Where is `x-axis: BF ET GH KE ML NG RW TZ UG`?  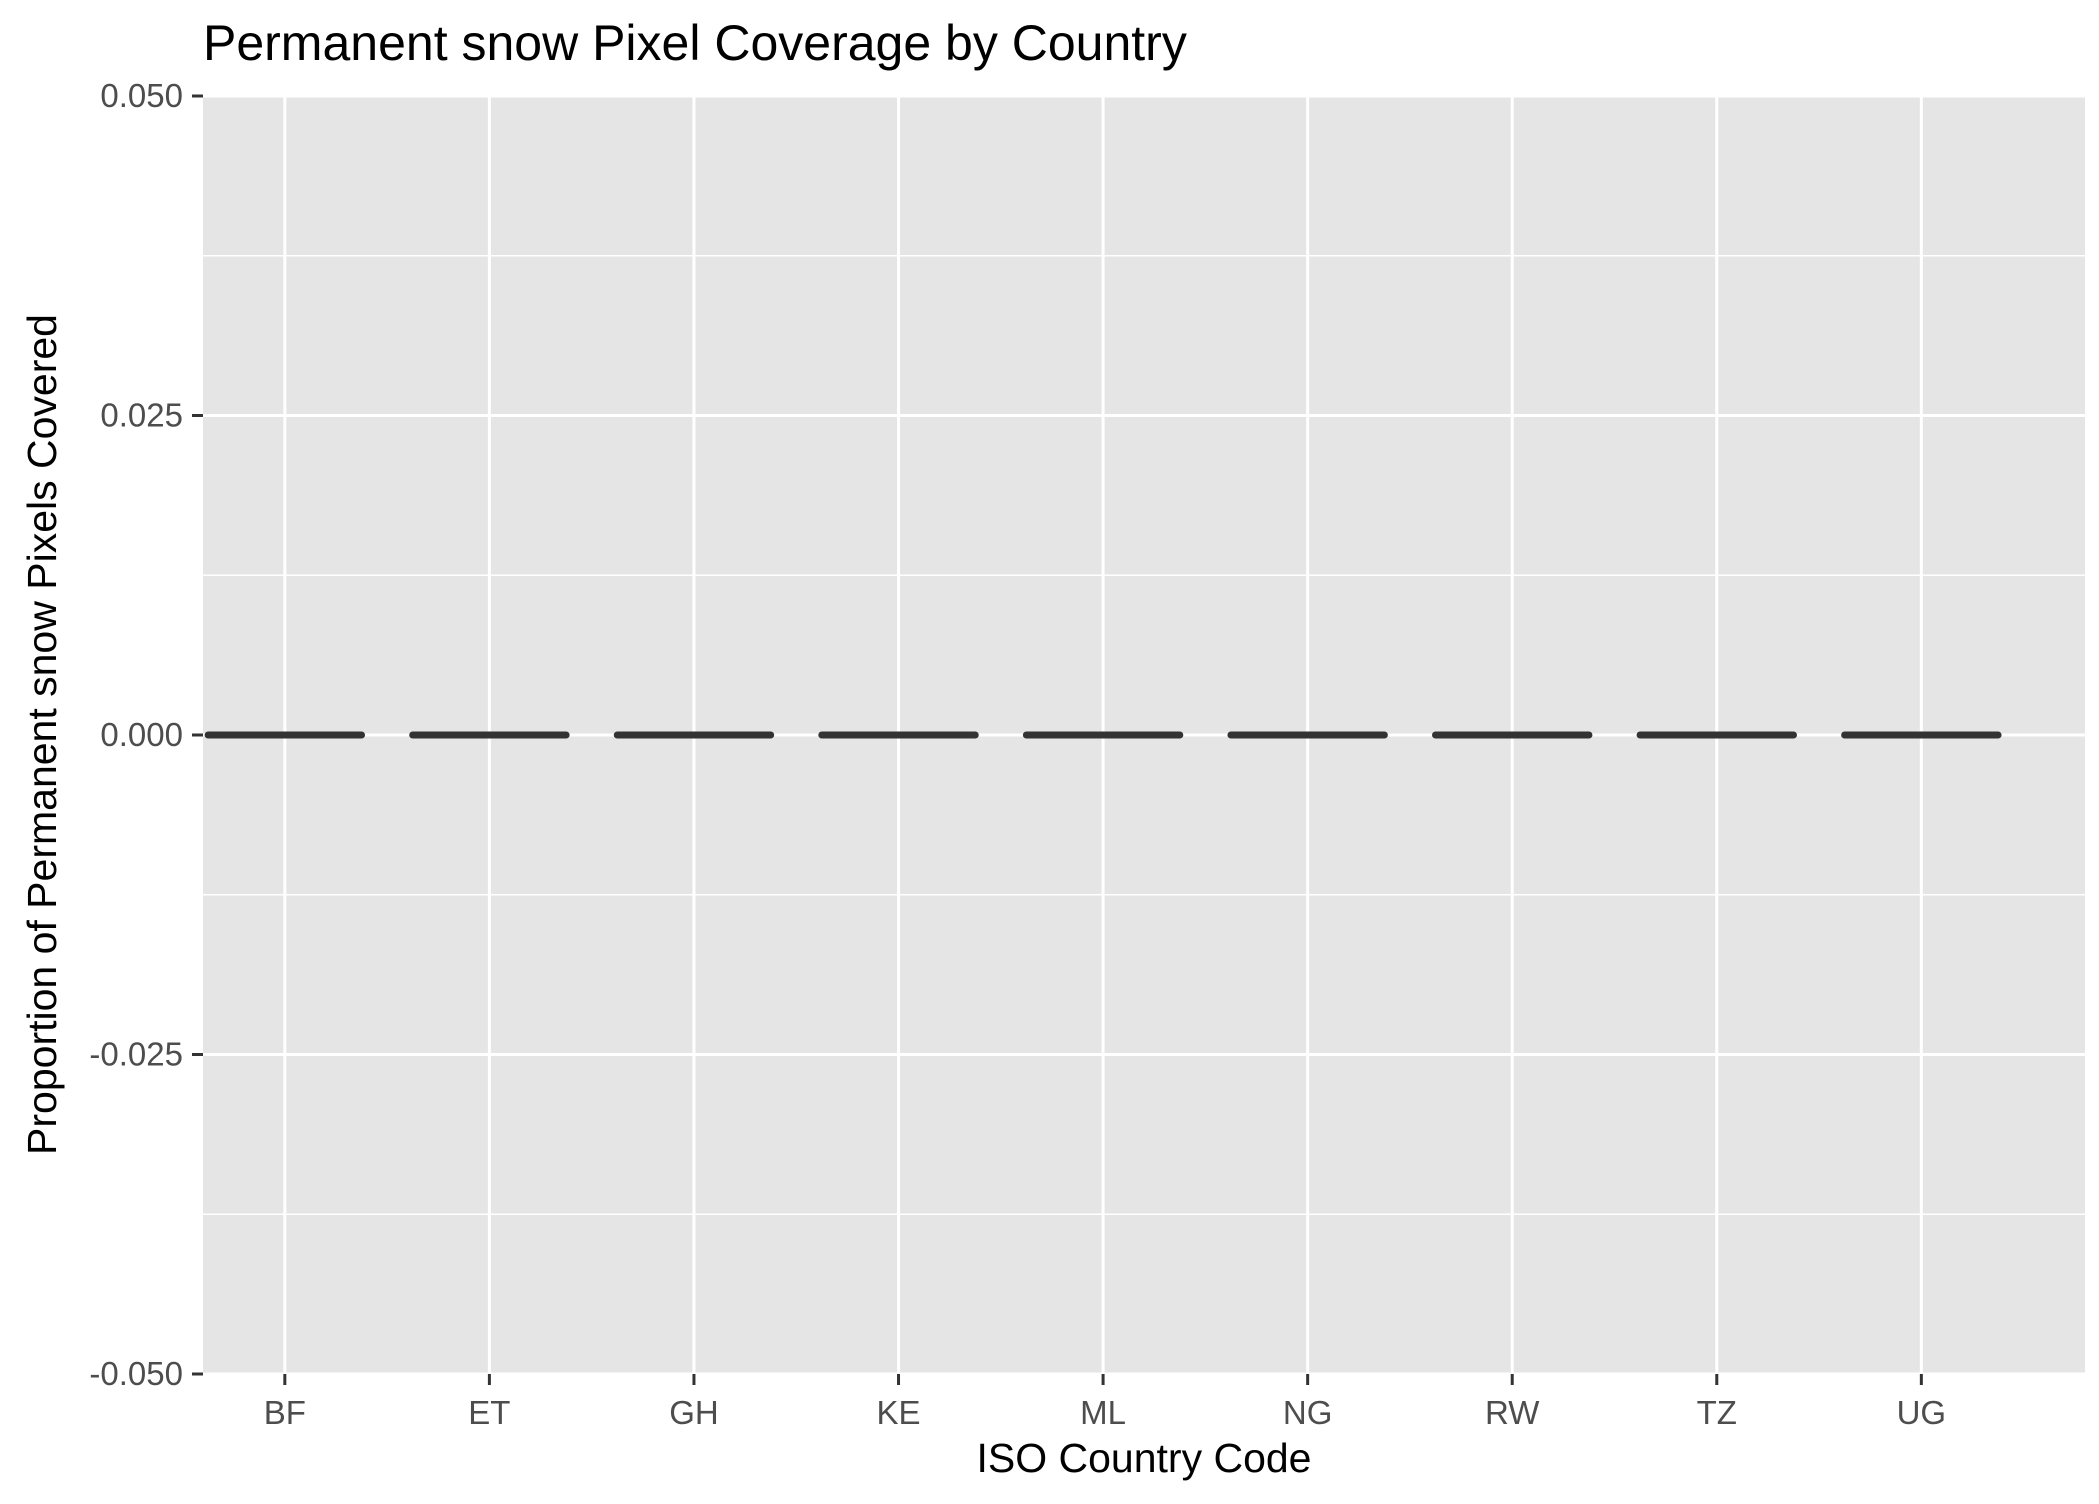
x-axis: BF ET GH KE ML NG RW TZ UG is located at coordinates (1105, 1402).